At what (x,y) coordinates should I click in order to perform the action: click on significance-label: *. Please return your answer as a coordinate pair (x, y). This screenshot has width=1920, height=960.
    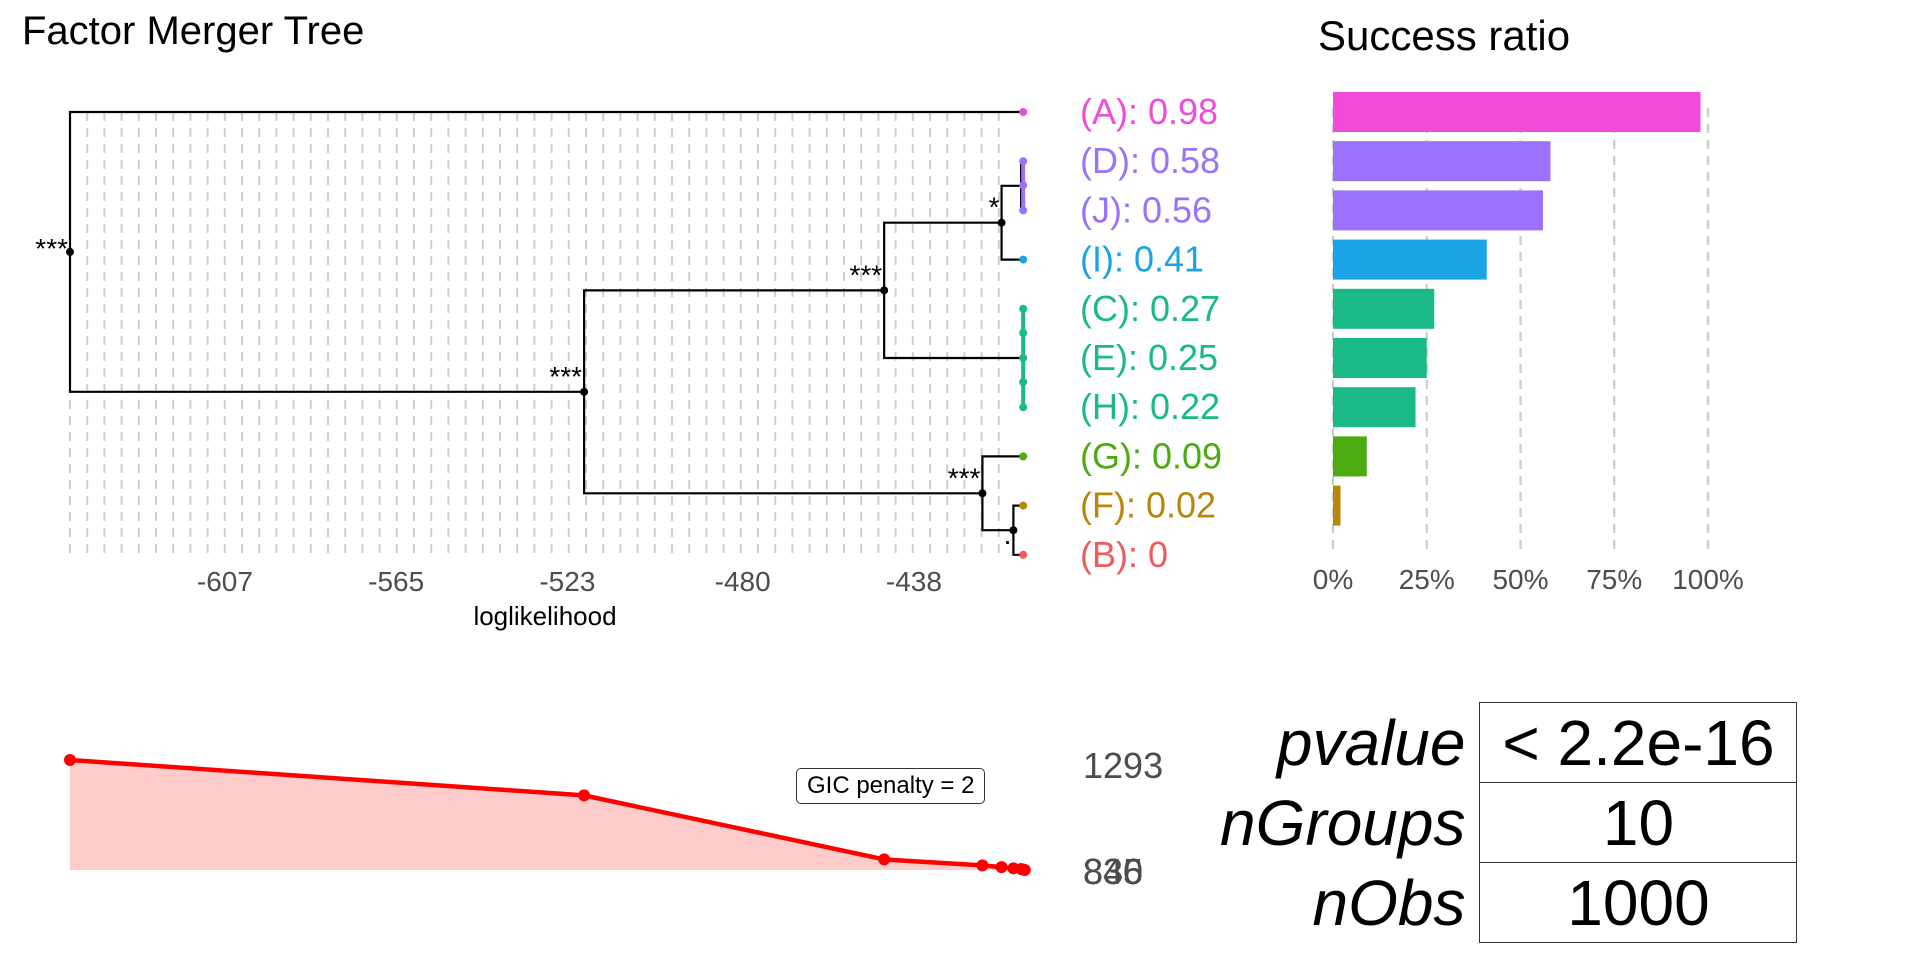
    Looking at the image, I should click on (994, 207).